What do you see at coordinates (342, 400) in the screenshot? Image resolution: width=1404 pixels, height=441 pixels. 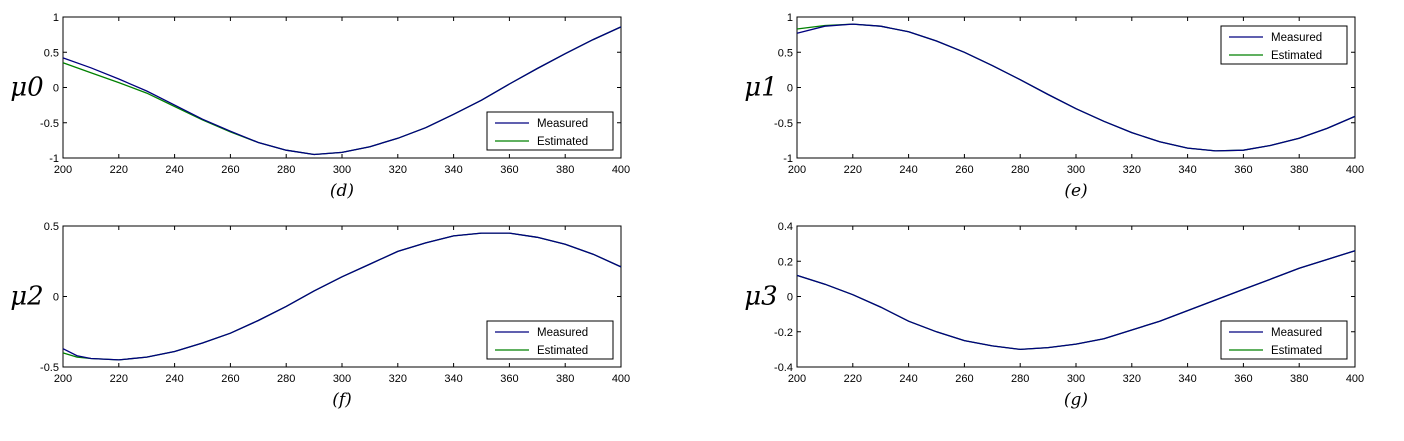 I see `panel-label: (f)` at bounding box center [342, 400].